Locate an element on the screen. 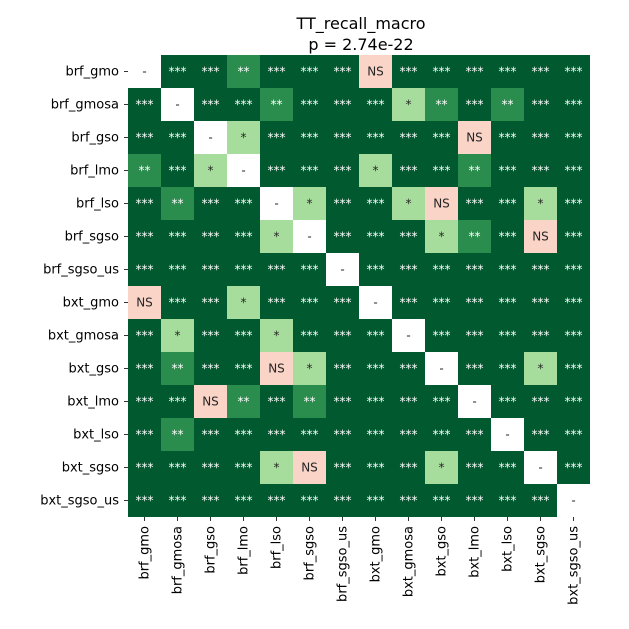 This screenshot has height=629, width=629. heatmap-cell-brf_sgso-bxt_lmo is located at coordinates (474, 236).